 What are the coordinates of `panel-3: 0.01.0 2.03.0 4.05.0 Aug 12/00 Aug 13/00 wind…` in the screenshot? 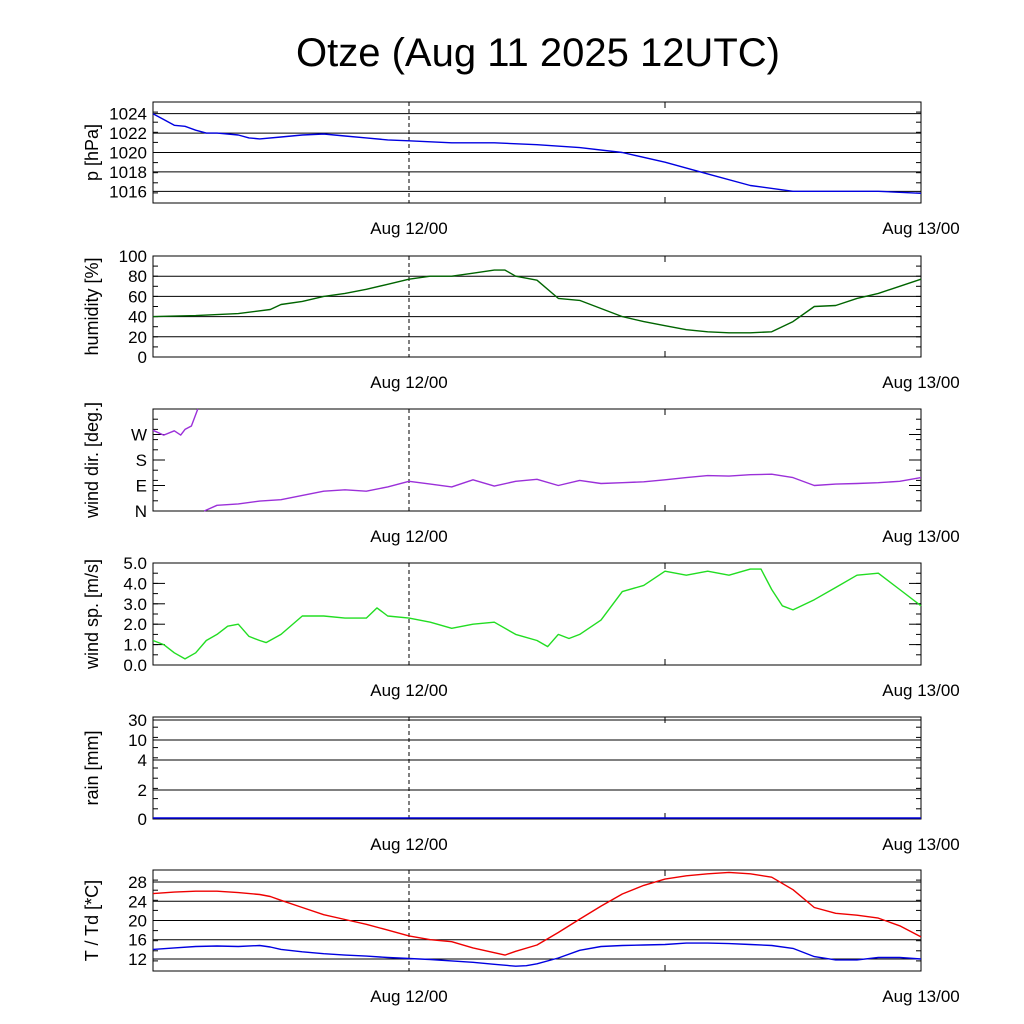 It's located at (521, 627).